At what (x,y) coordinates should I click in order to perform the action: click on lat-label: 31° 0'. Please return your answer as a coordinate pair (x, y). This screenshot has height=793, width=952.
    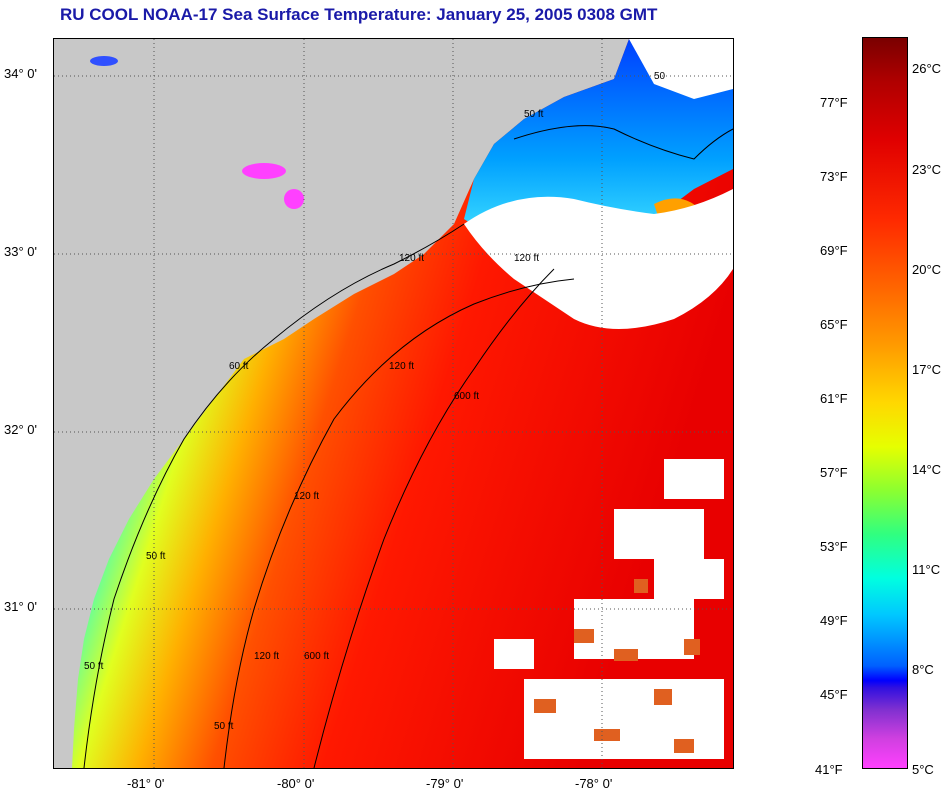
    Looking at the image, I should click on (20, 606).